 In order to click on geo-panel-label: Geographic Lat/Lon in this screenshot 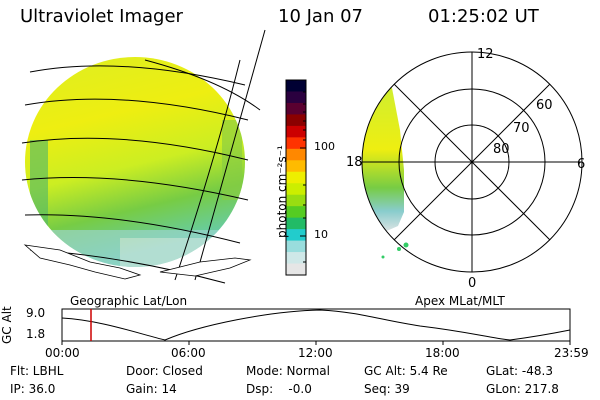, I will do `click(129, 301)`.